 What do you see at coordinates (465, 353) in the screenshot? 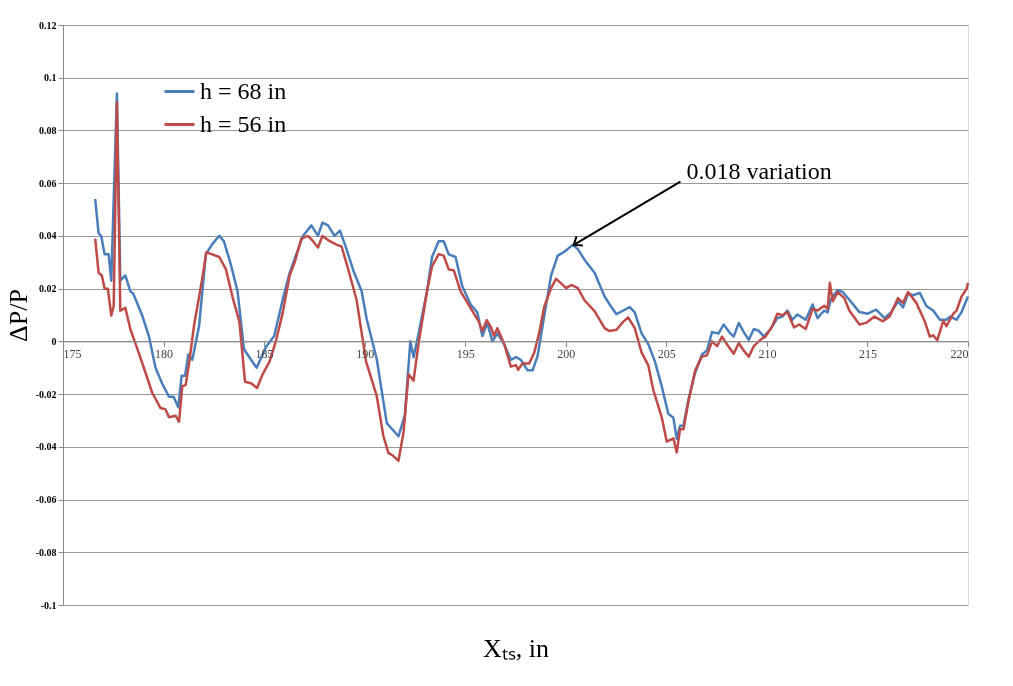
I see `x-tick-label: 195` at bounding box center [465, 353].